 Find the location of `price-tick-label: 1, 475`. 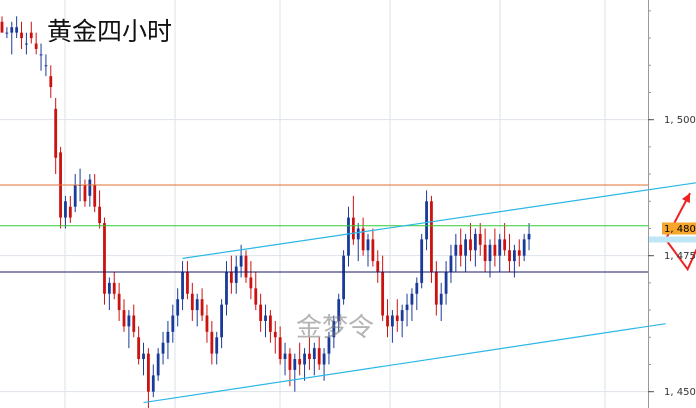

price-tick-label: 1, 475 is located at coordinates (680, 256).